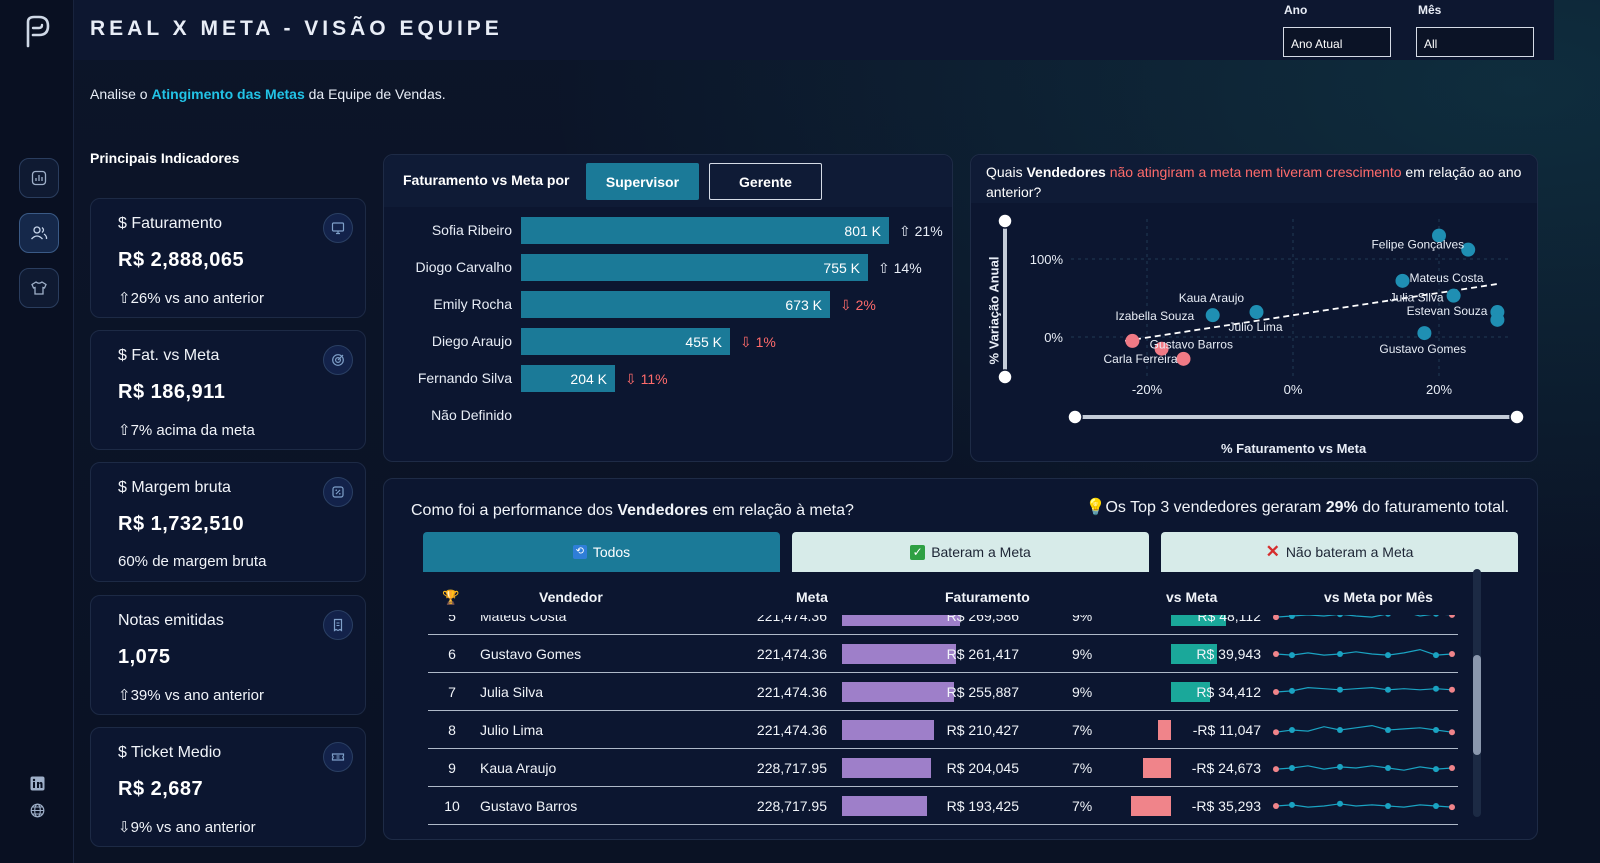 The image size is (1600, 863). I want to click on col-meta: Meta, so click(812, 597).